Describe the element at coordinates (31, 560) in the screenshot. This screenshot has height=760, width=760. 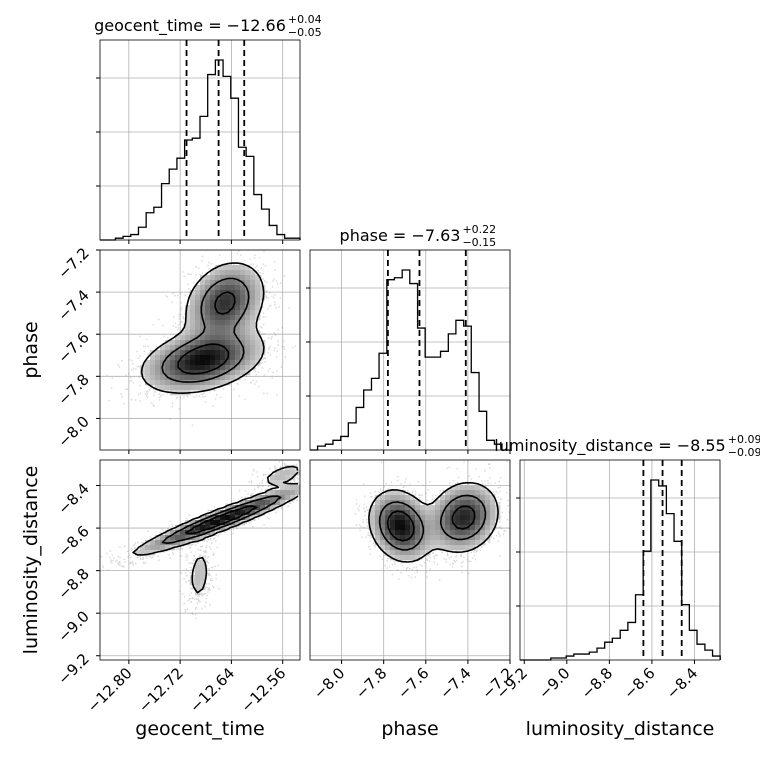
I see `axis-label-y-luminosity_distance: luminosity_distance` at that location.